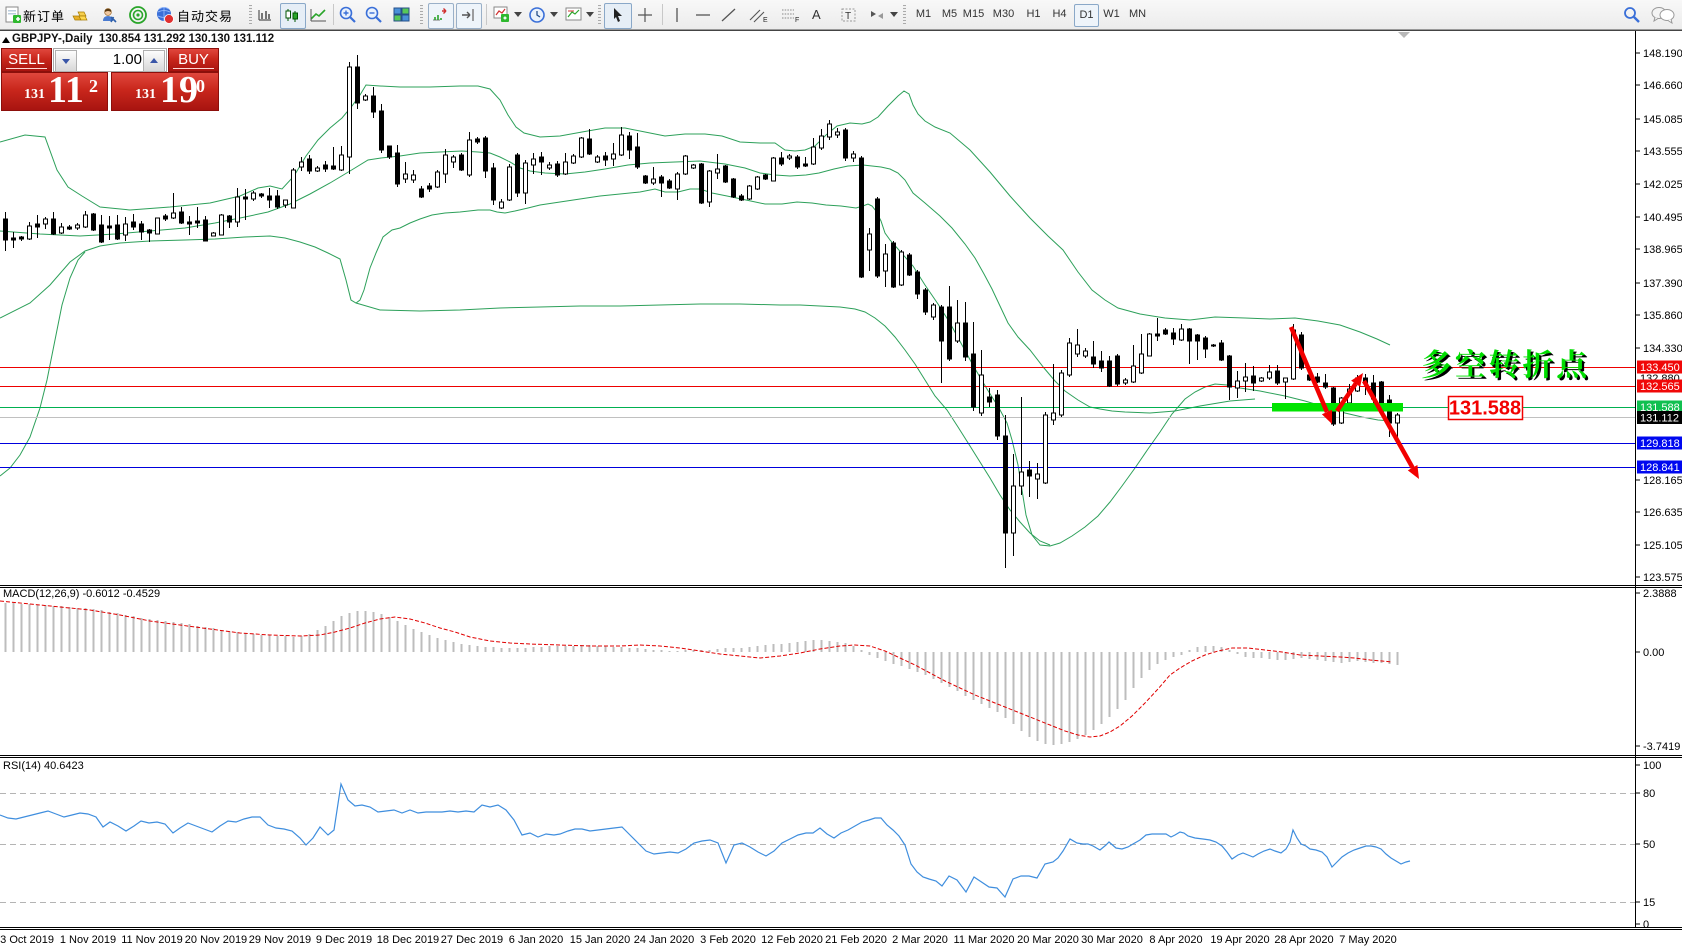 The height and width of the screenshot is (950, 1682). What do you see at coordinates (280, 940) in the screenshot?
I see `svg-text: 29 Nov 2019` at bounding box center [280, 940].